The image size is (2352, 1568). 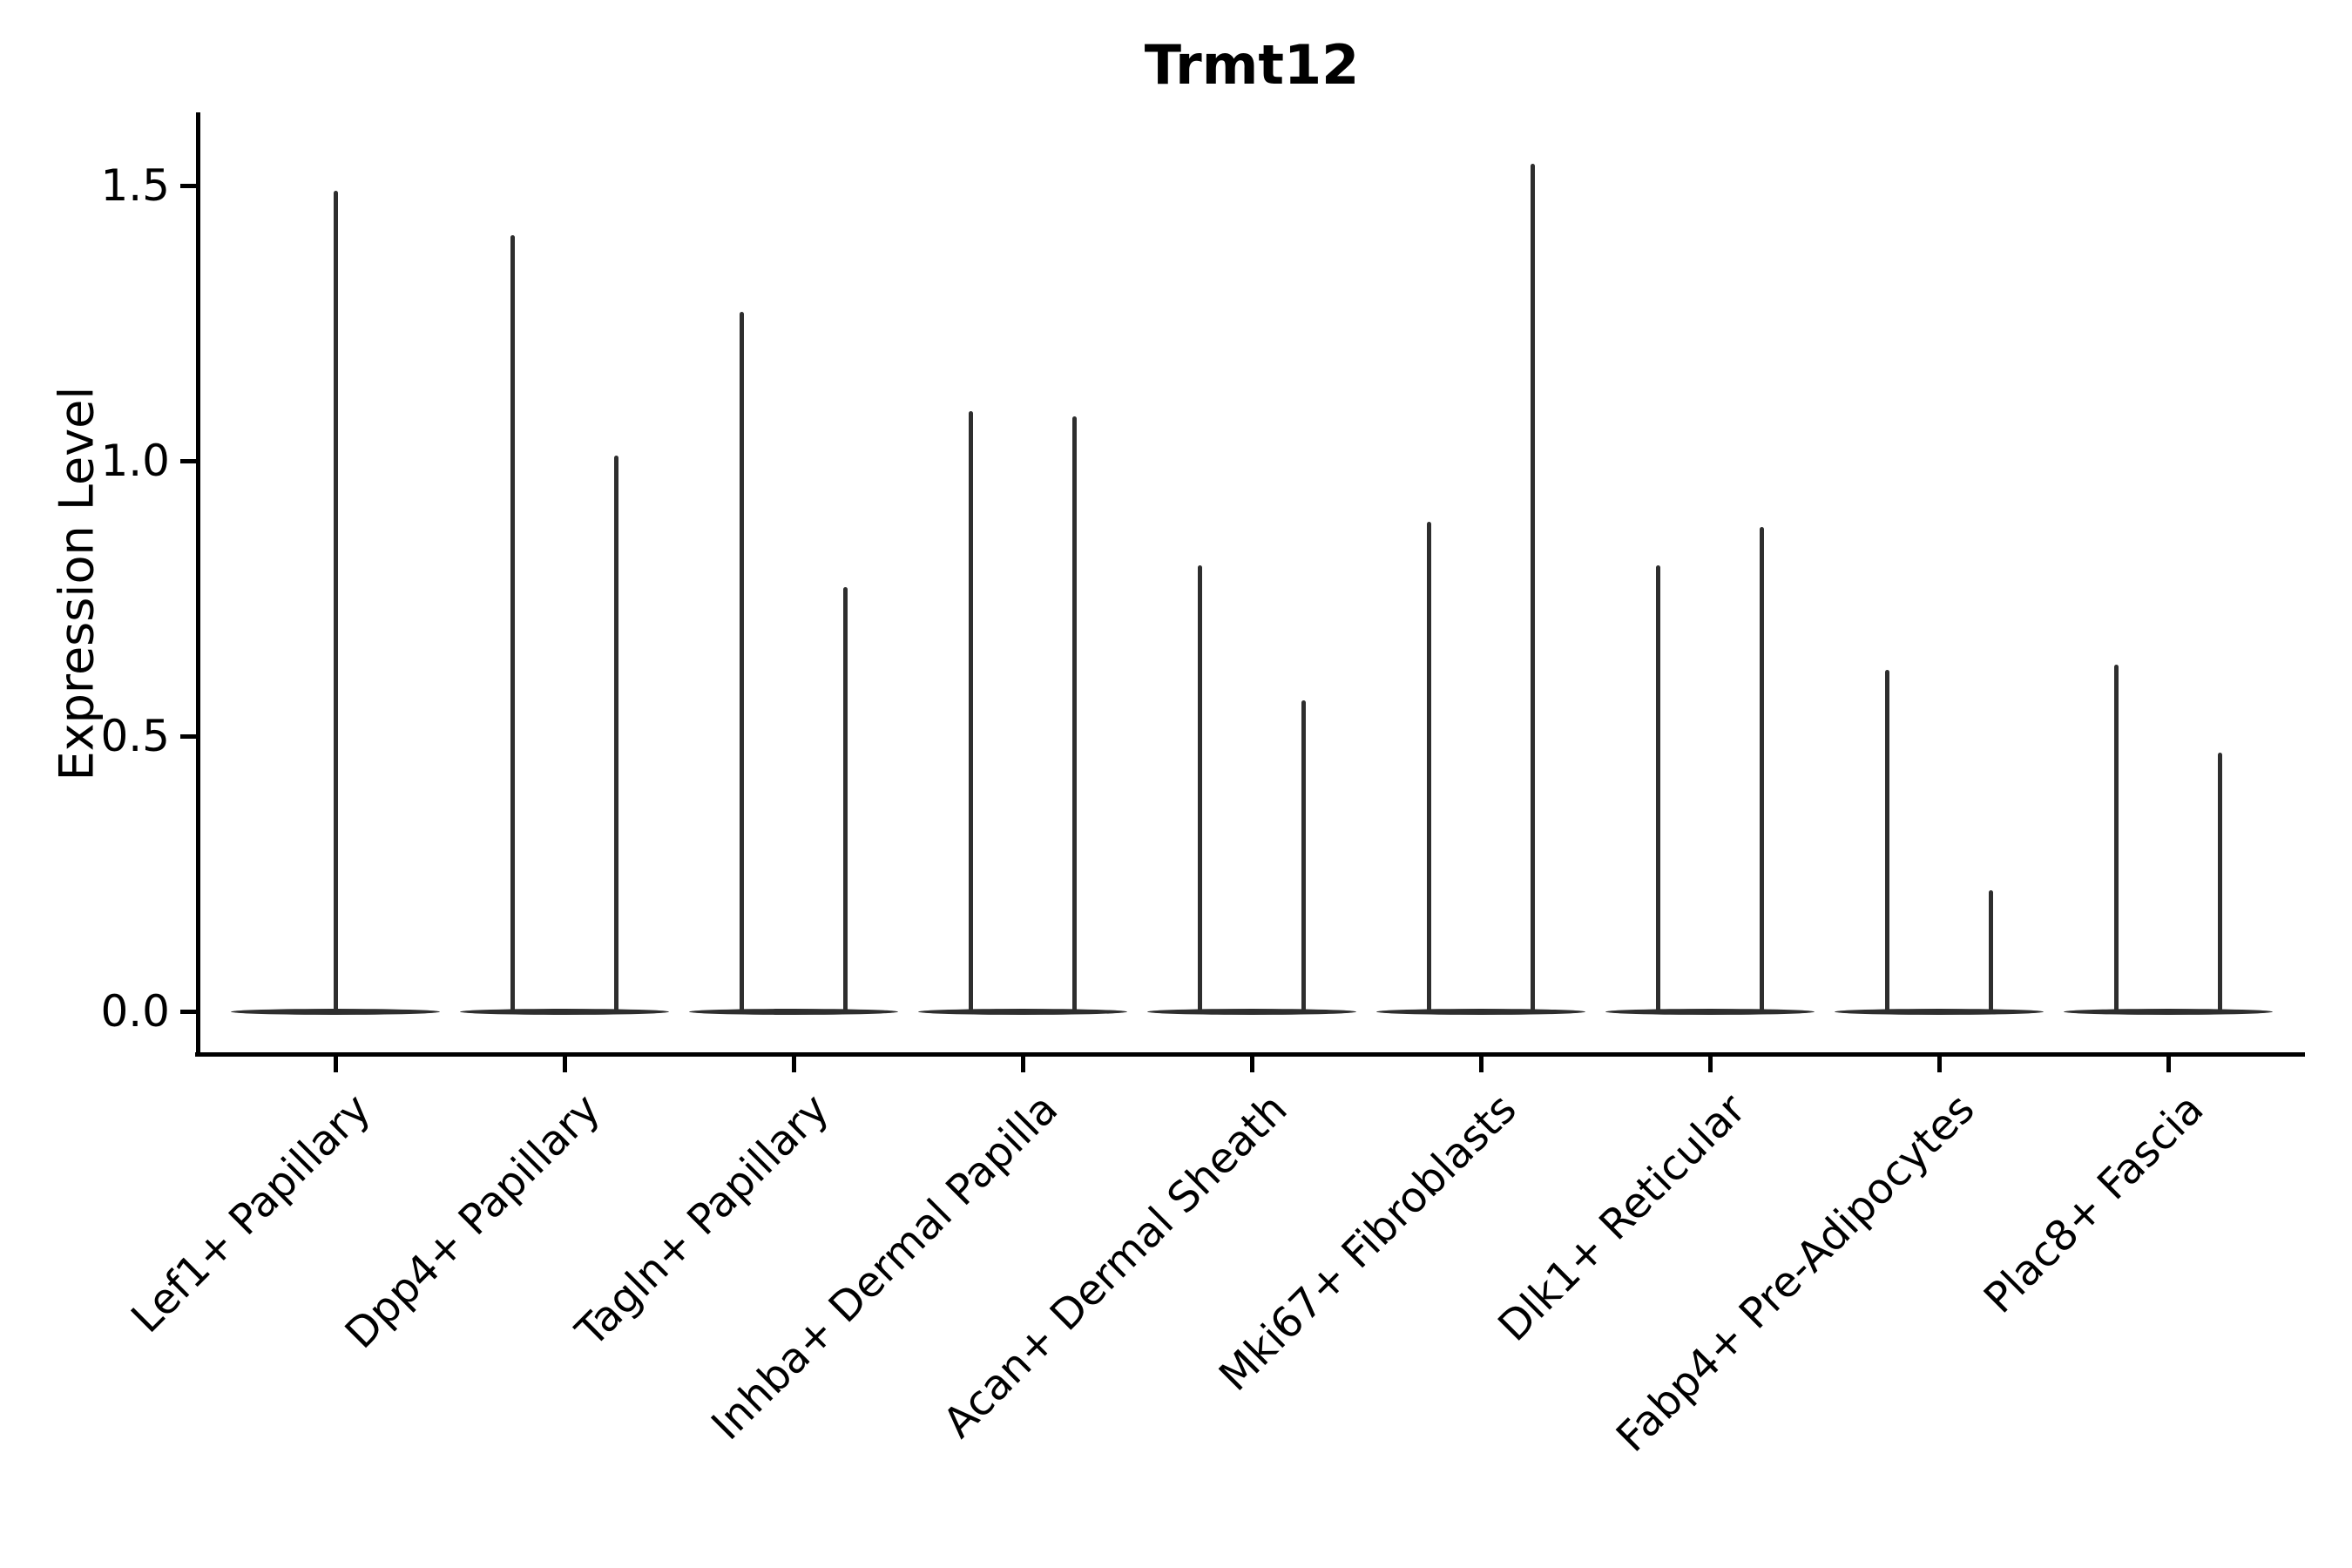 I want to click on x-tick-label: Lef1+ Papillary, so click(x=252, y=1213).